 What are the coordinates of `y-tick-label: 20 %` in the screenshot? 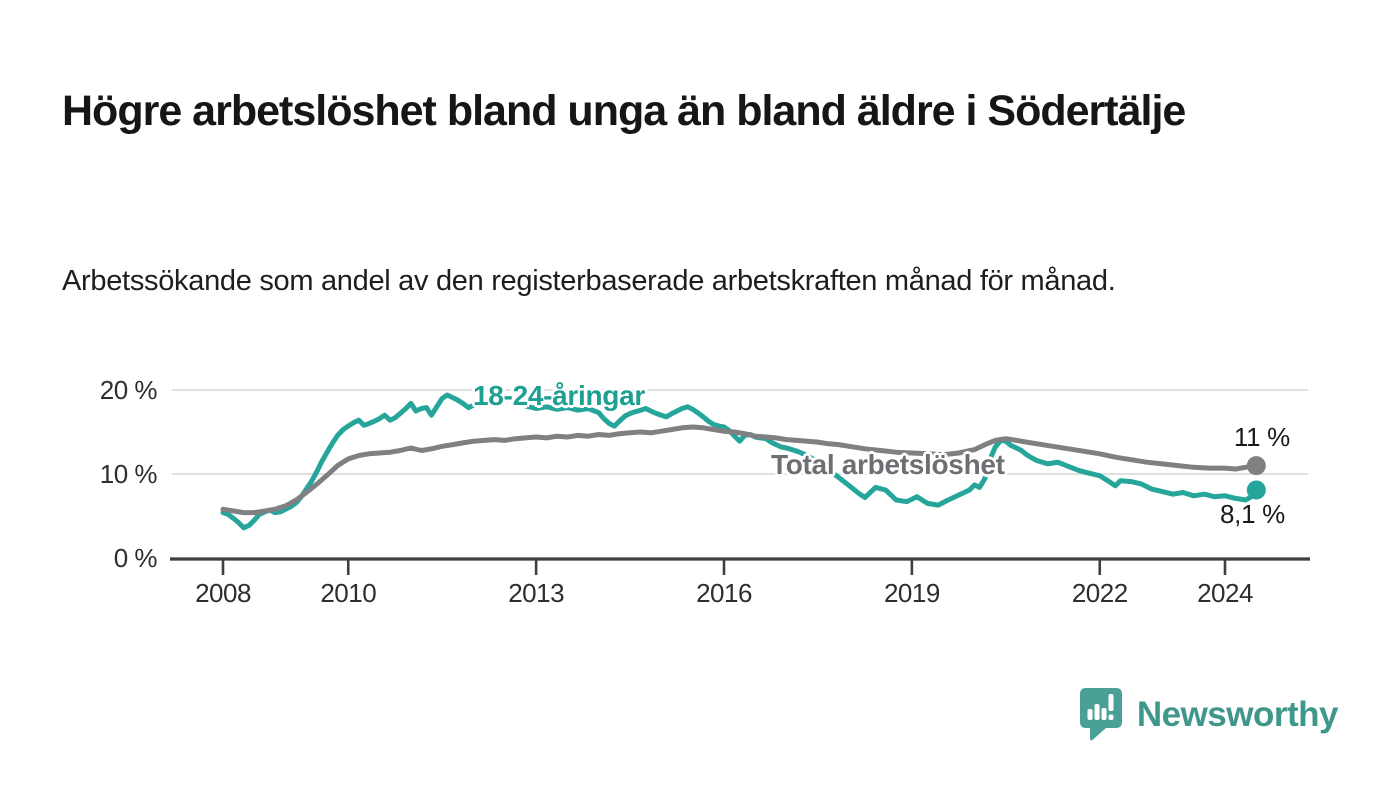 It's located at (128, 390).